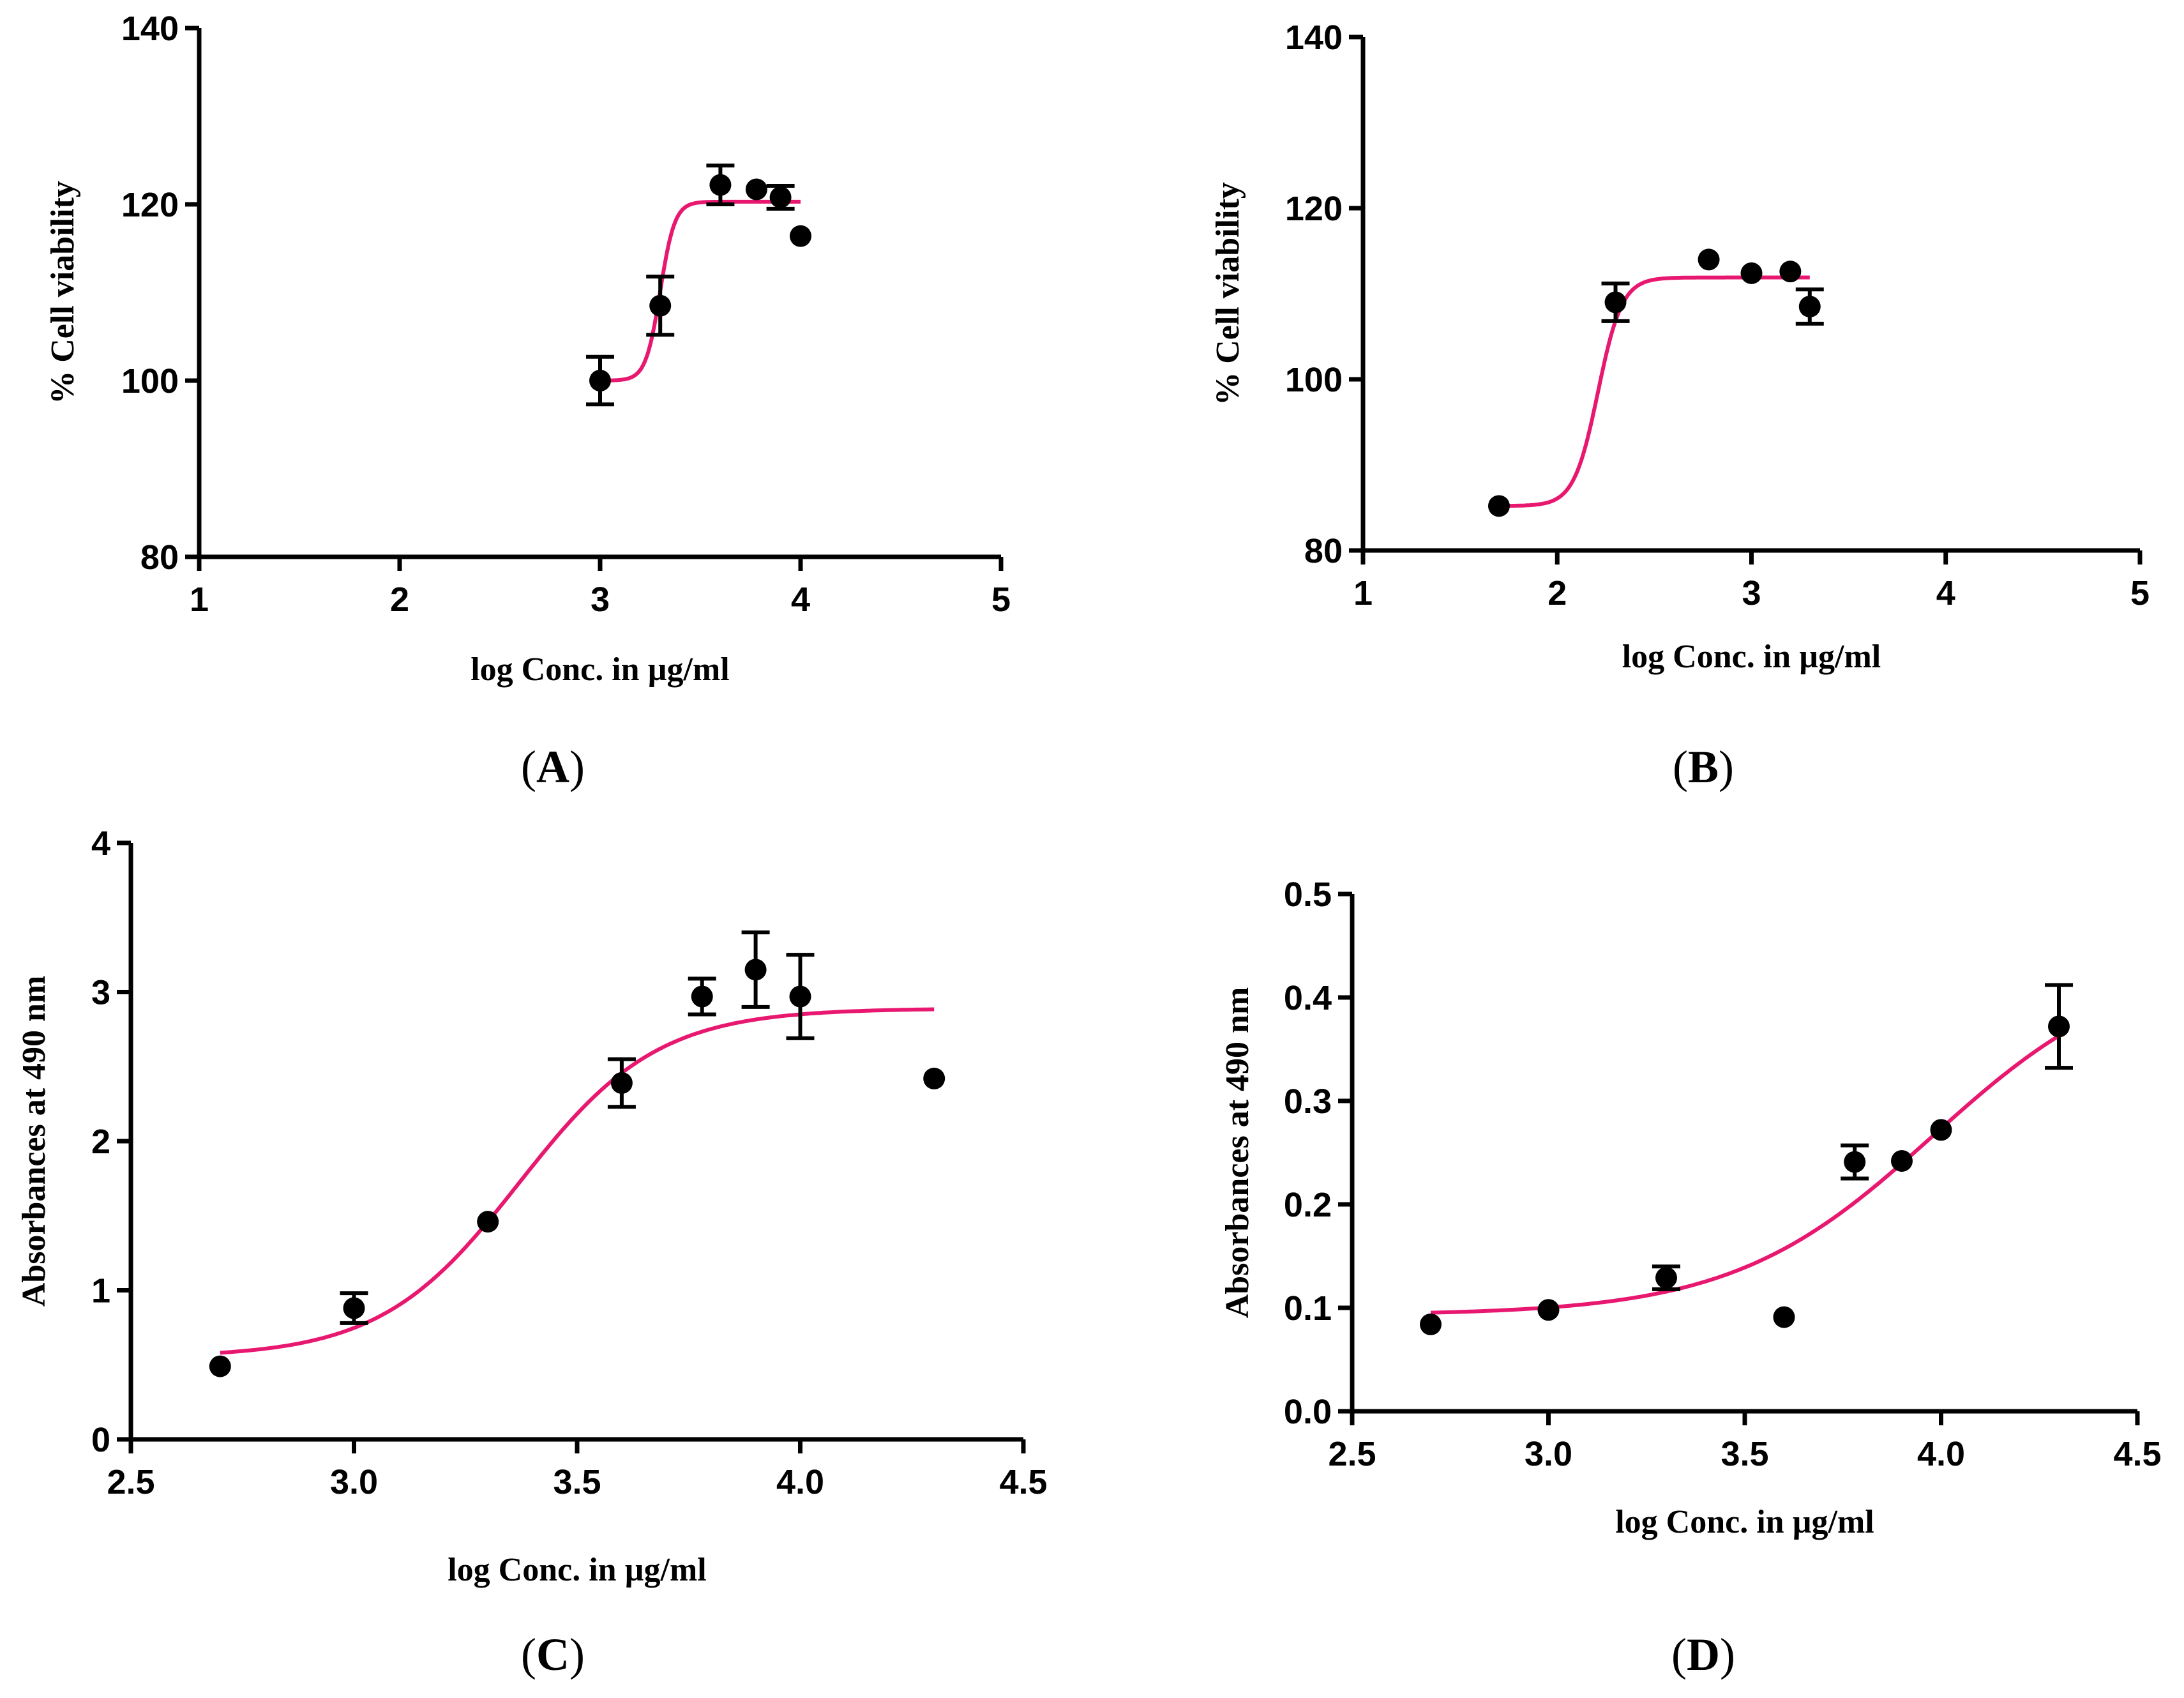 The width and height of the screenshot is (2184, 1698). What do you see at coordinates (2140, 593) in the screenshot?
I see `x-tick-label: 5` at bounding box center [2140, 593].